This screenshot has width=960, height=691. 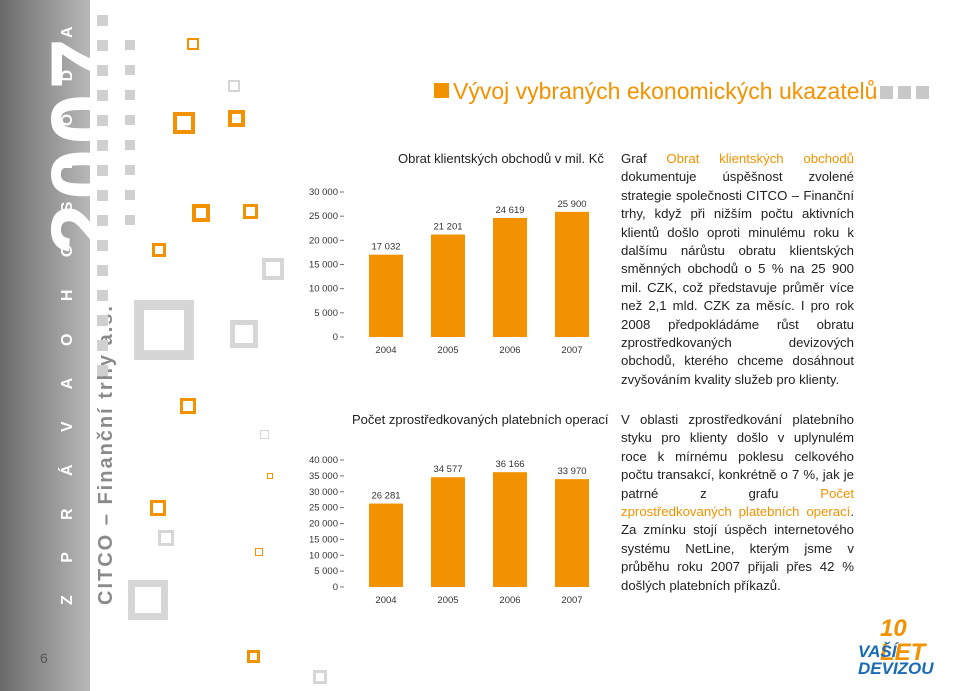 I want to click on turnover-xtick-label: 2006, so click(x=509, y=350).